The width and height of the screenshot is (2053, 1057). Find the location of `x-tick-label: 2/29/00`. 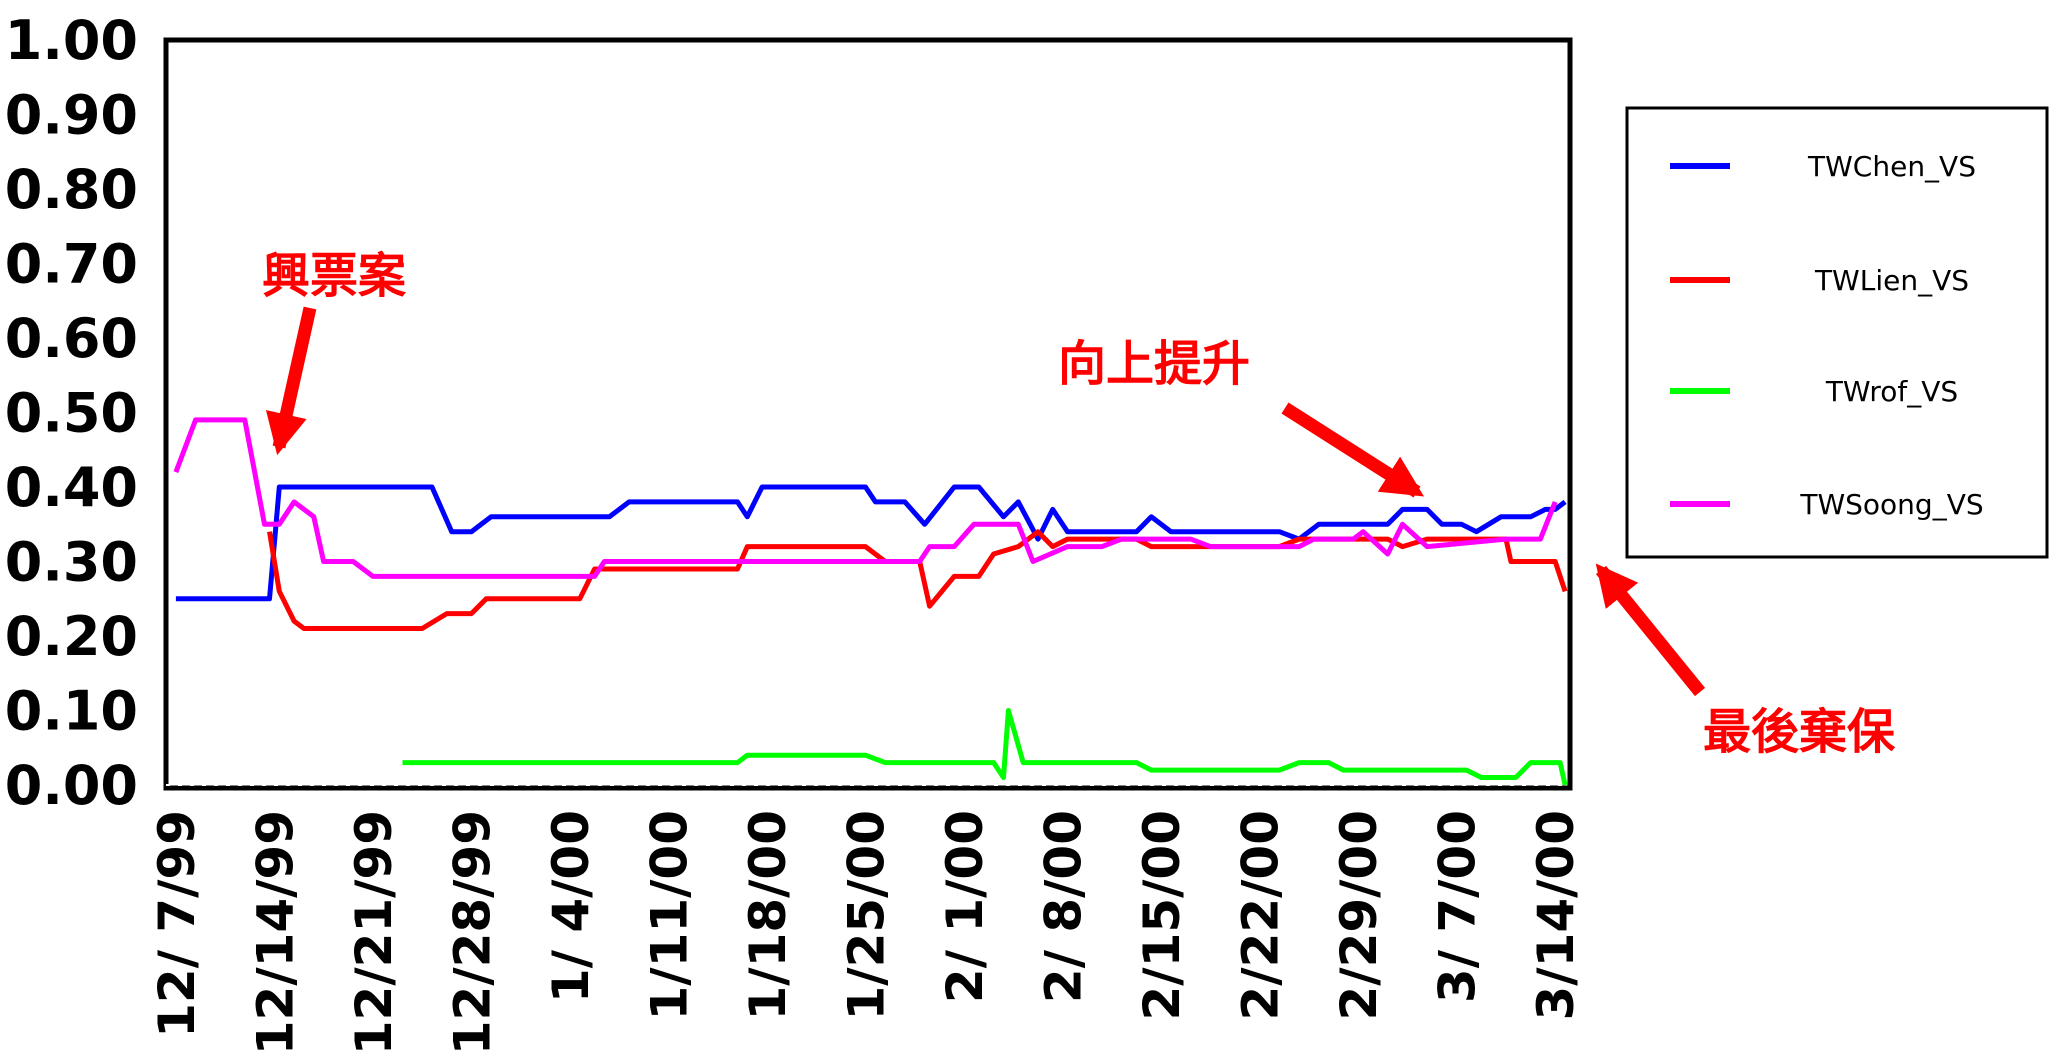

x-tick-label: 2/29/00 is located at coordinates (1359, 915).